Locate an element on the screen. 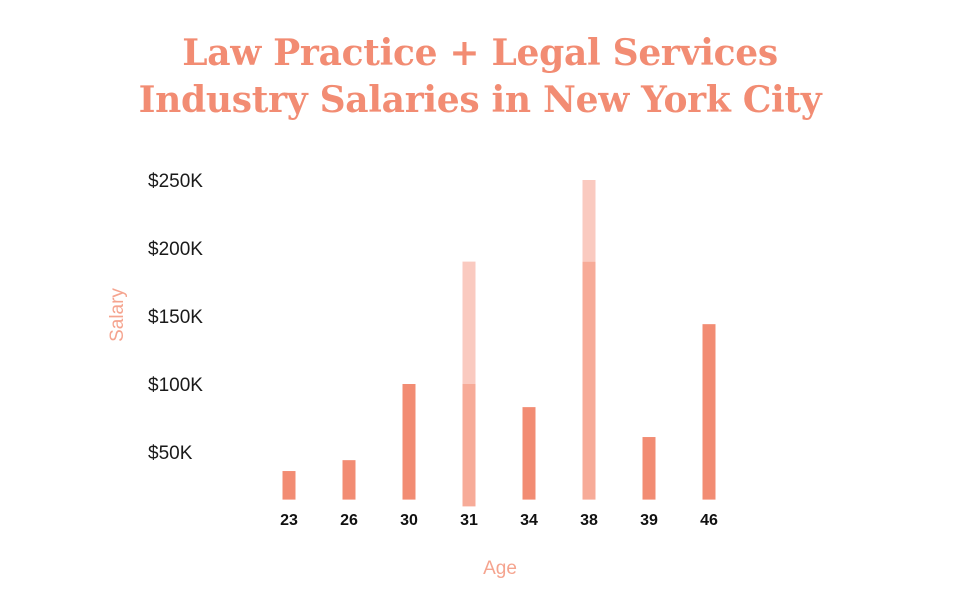 This screenshot has height=614, width=960. chart-title-line-2: Industry Salaries in New York City is located at coordinates (480, 100).